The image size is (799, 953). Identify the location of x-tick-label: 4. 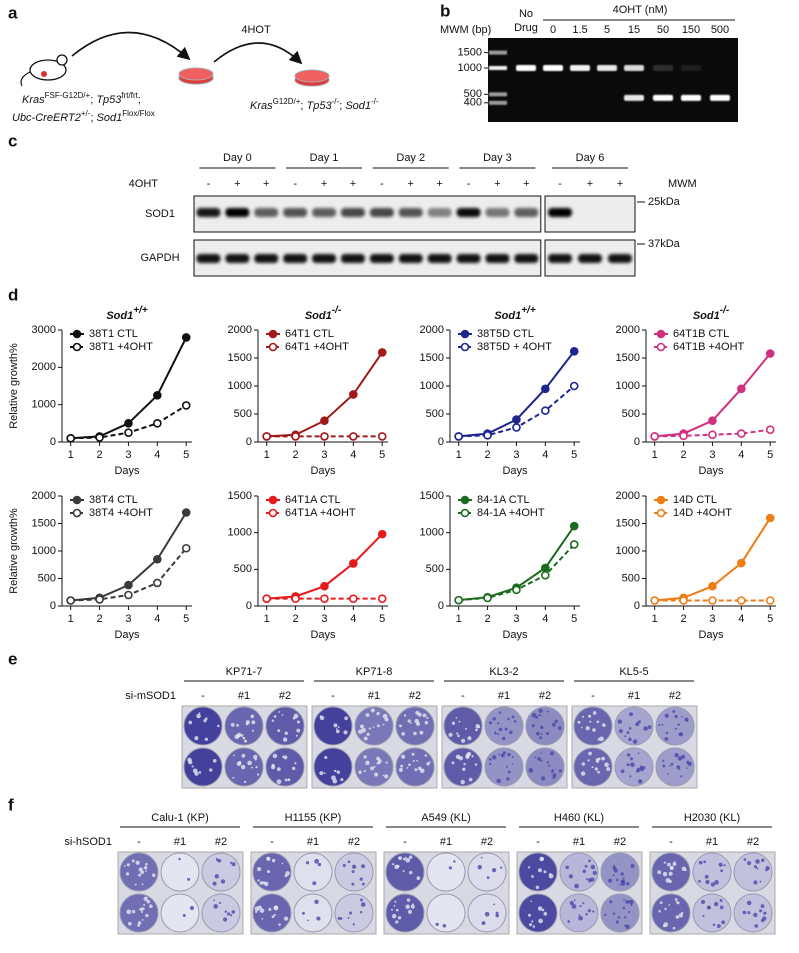
(545, 619).